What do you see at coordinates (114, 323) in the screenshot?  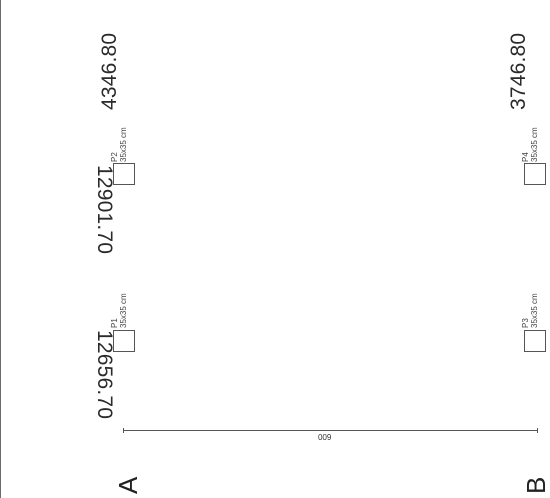 I see `column-id-p1: P1` at bounding box center [114, 323].